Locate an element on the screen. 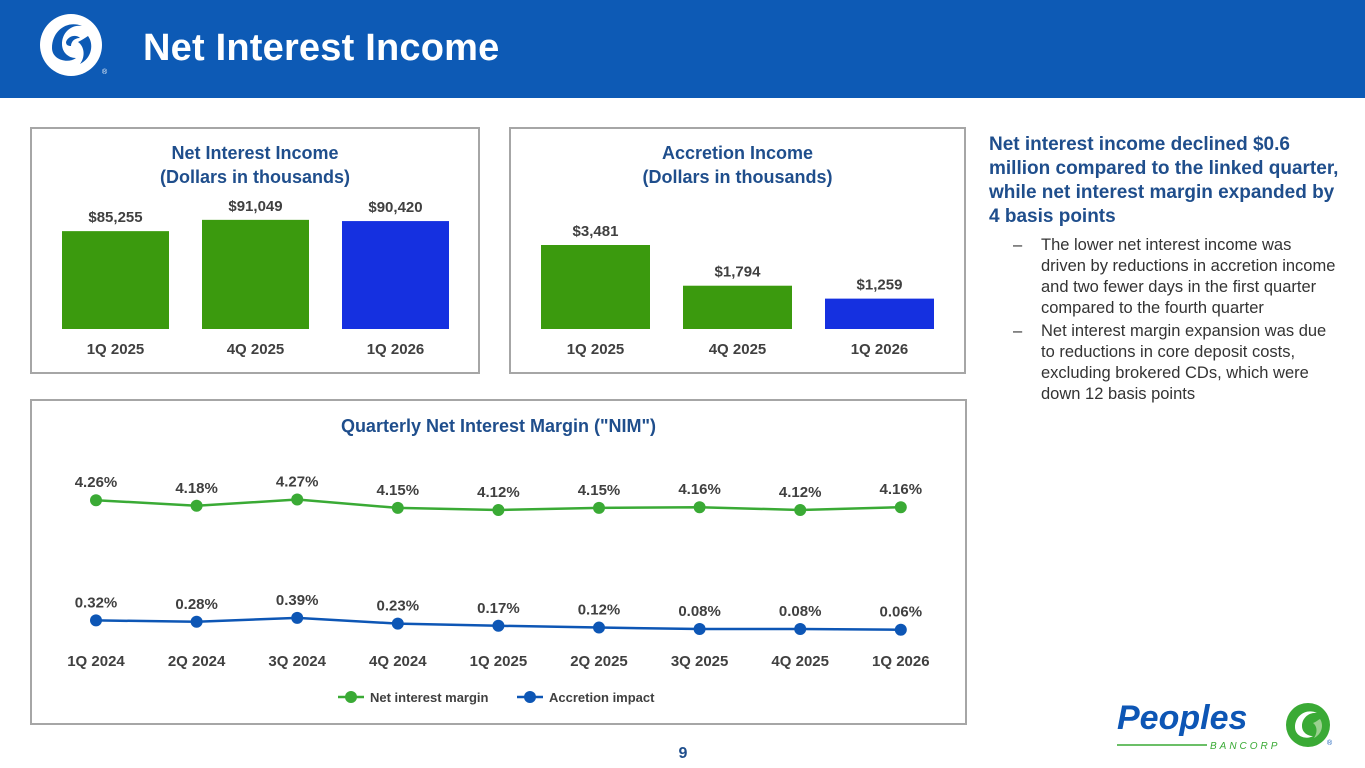 Image resolution: width=1365 pixels, height=768 pixels. logo-sub: BANCORP is located at coordinates (1245, 746).